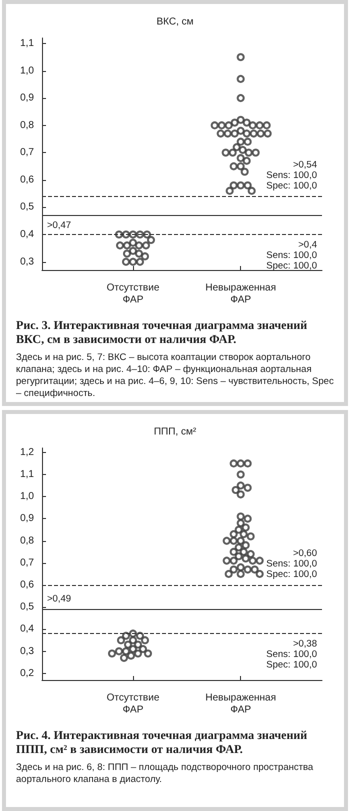  I want to click on text: Здесь и на рис. 5, 7: ВКС – высота коаптации створок аортального клапана; здесь и на рис. 4–10: ФАР – функциональная аортальная регургитации; здесь и на рис. 4–6, 9, 10: Sens – чувствительность, Spec – специфичность., so click(175, 376).